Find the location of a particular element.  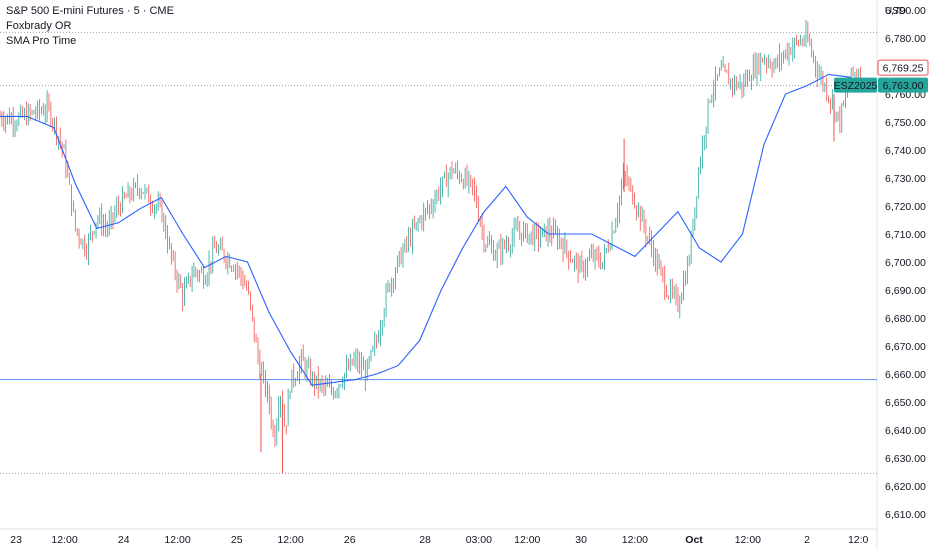

sma-price-label: 6,763.00 is located at coordinates (903, 86).